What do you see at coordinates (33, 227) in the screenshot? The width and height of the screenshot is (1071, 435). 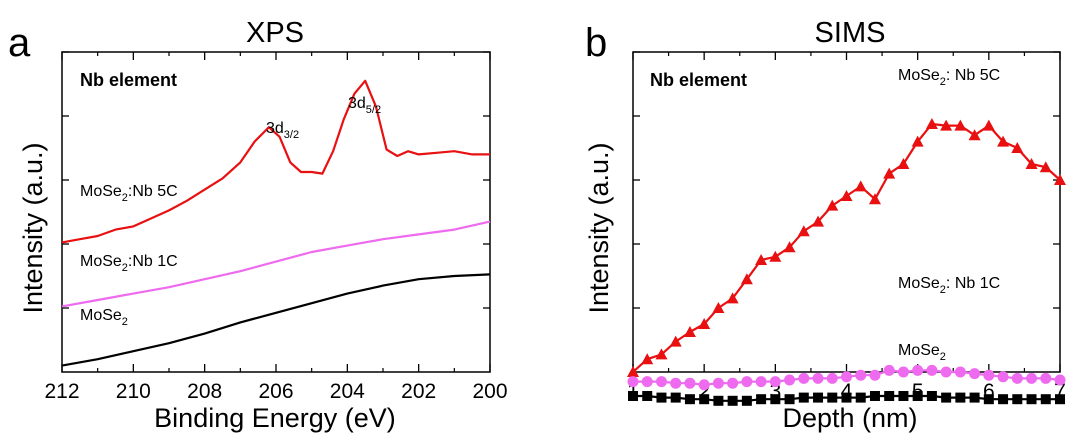 I see `panel-a-y-axis-label: Intensity (a.u.)` at bounding box center [33, 227].